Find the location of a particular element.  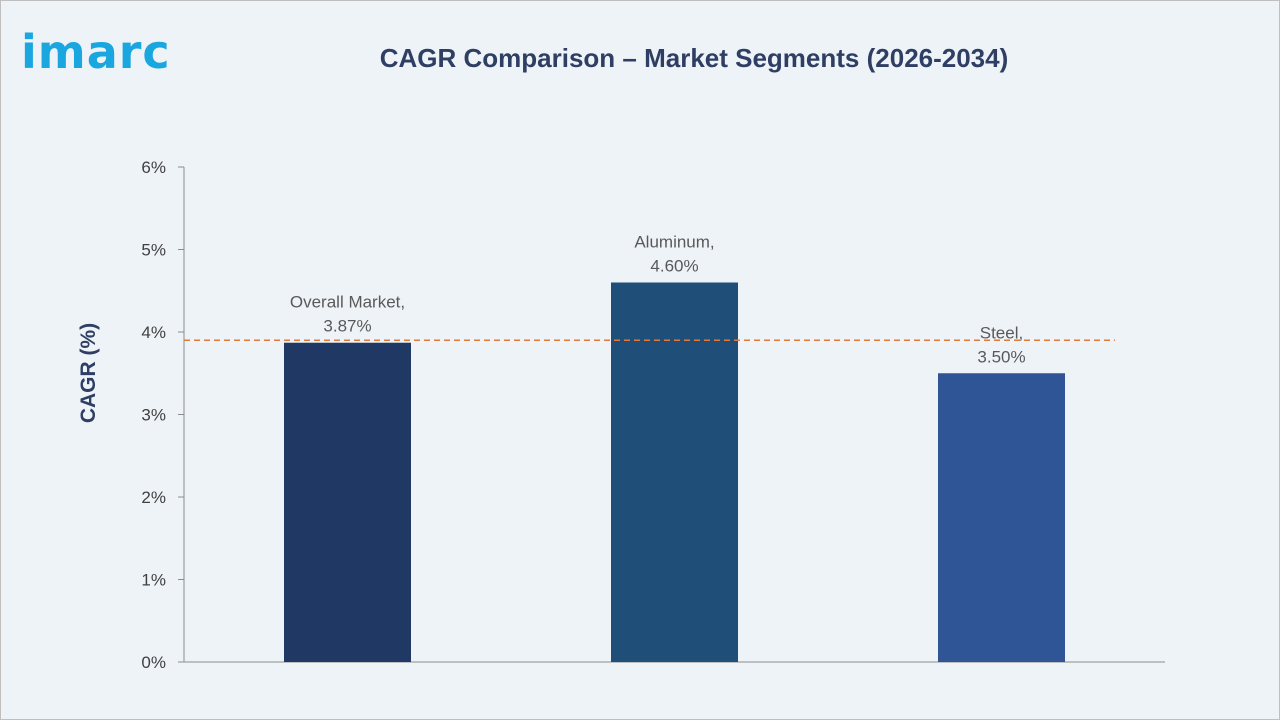

data-label-category: Steel, is located at coordinates (1001, 332).